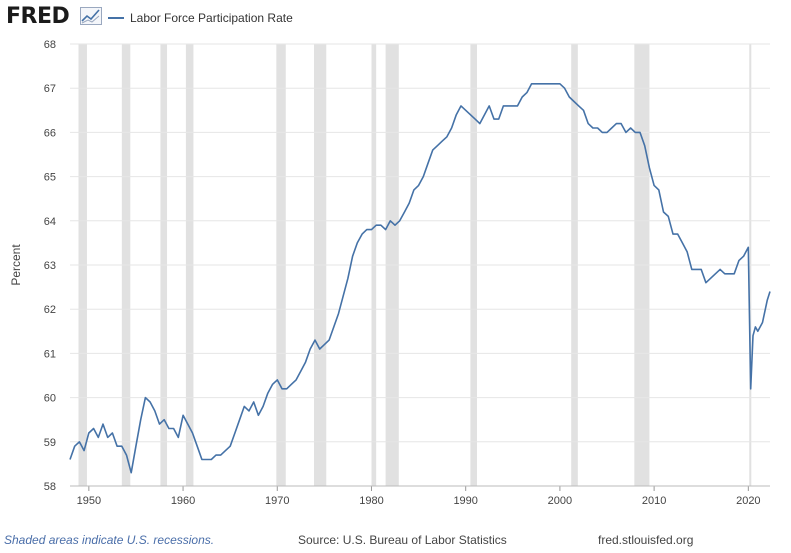  I want to click on x-tick-label: 1990, so click(465, 501).